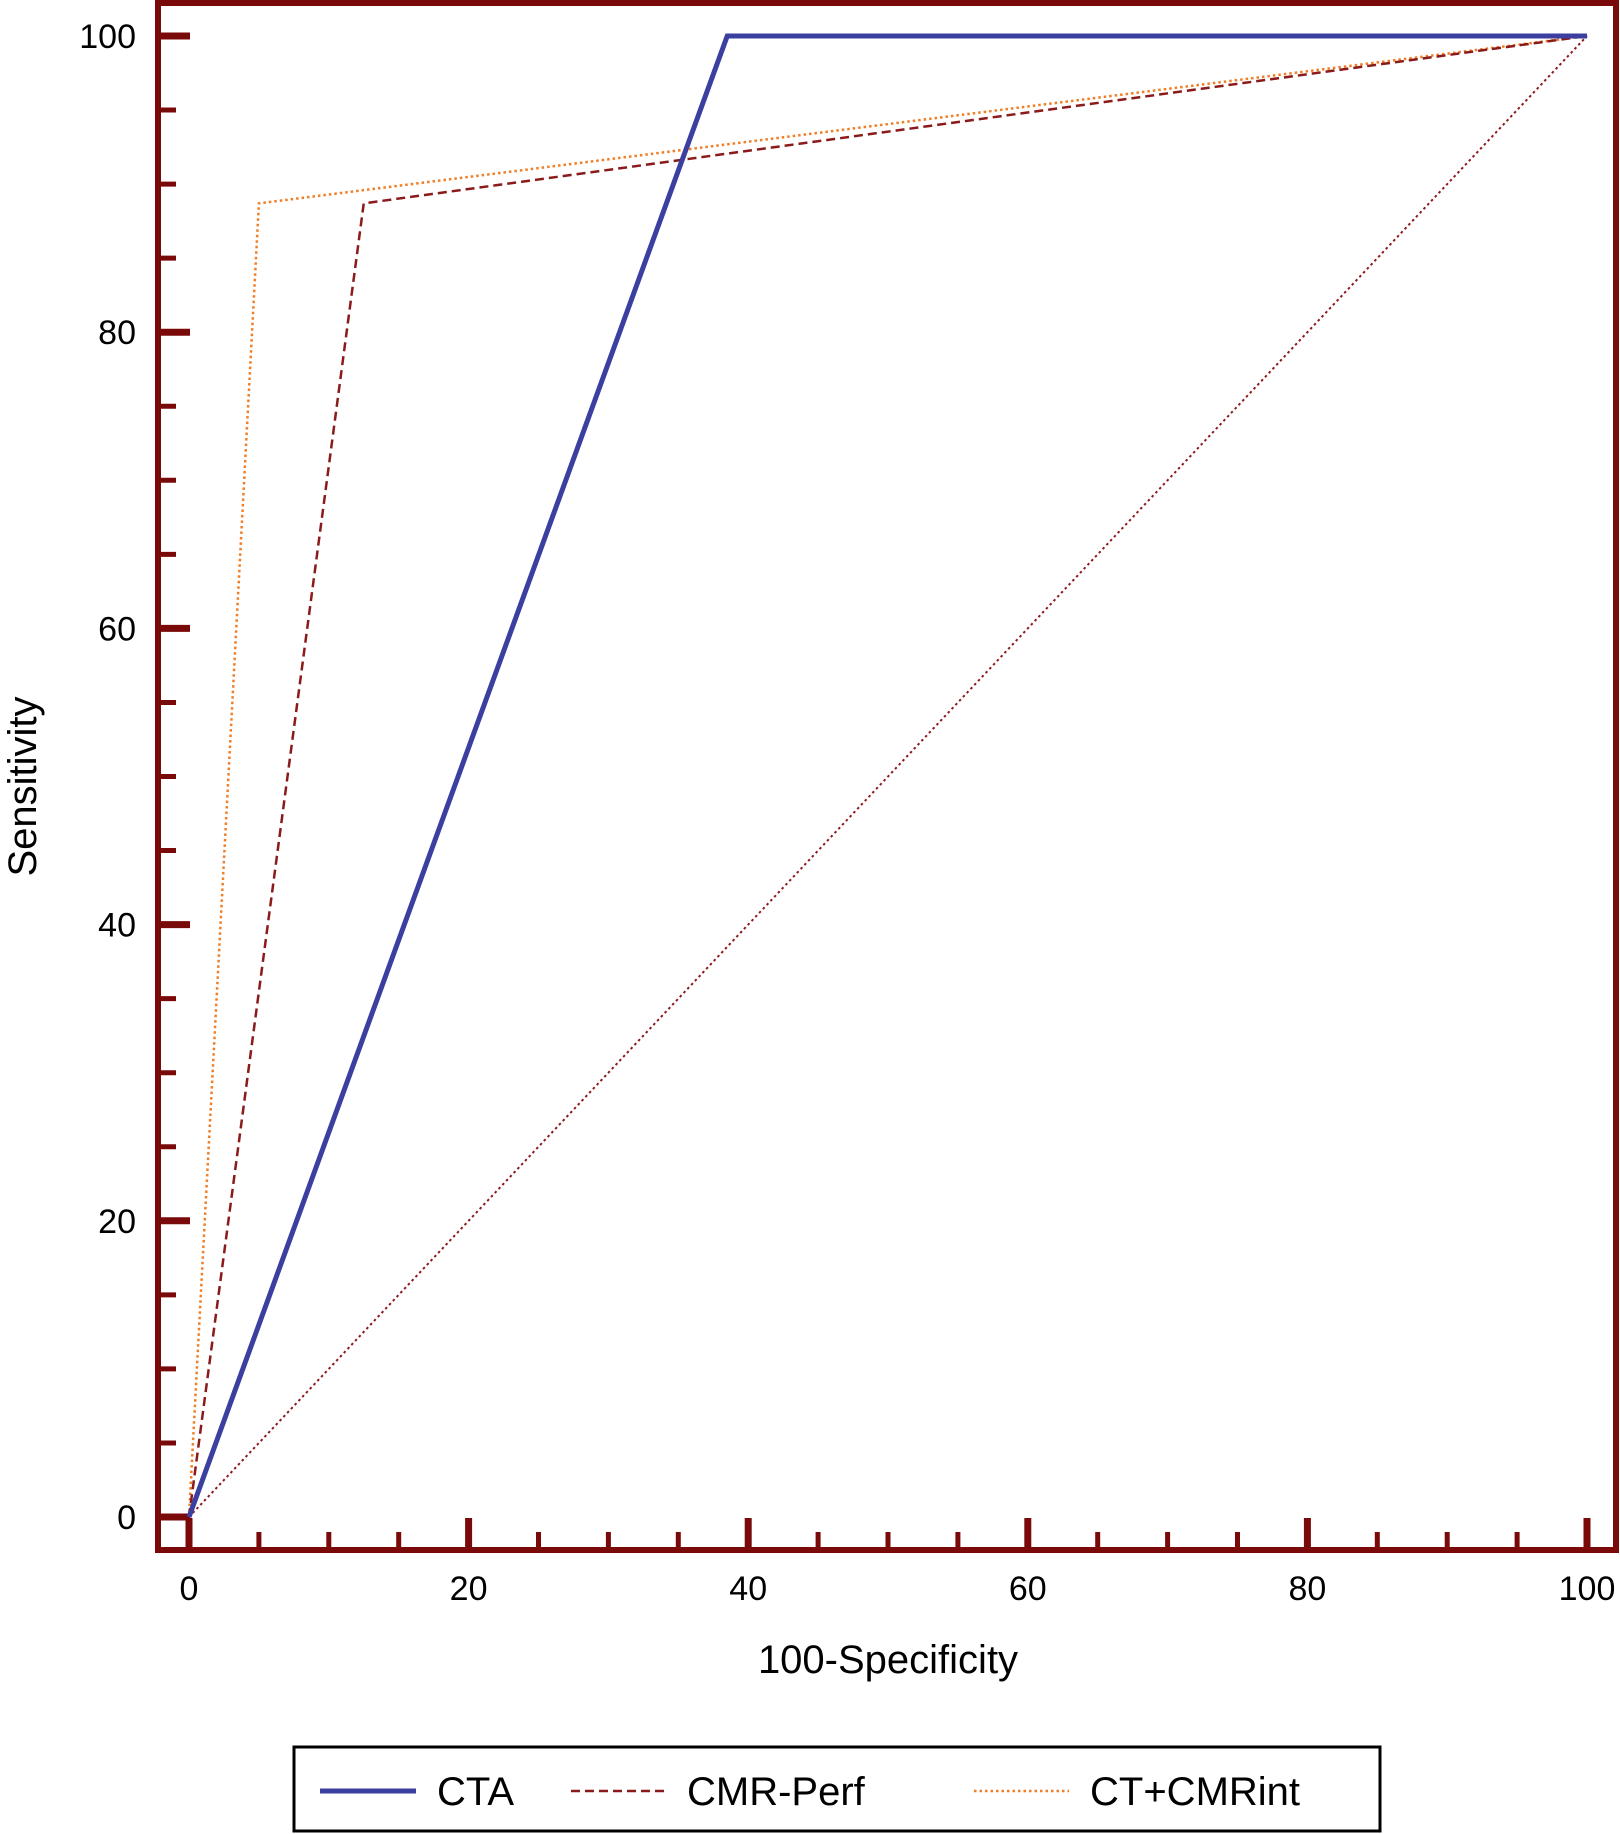 The image size is (1620, 1834). What do you see at coordinates (117, 629) in the screenshot?
I see `y-tick-label: 60` at bounding box center [117, 629].